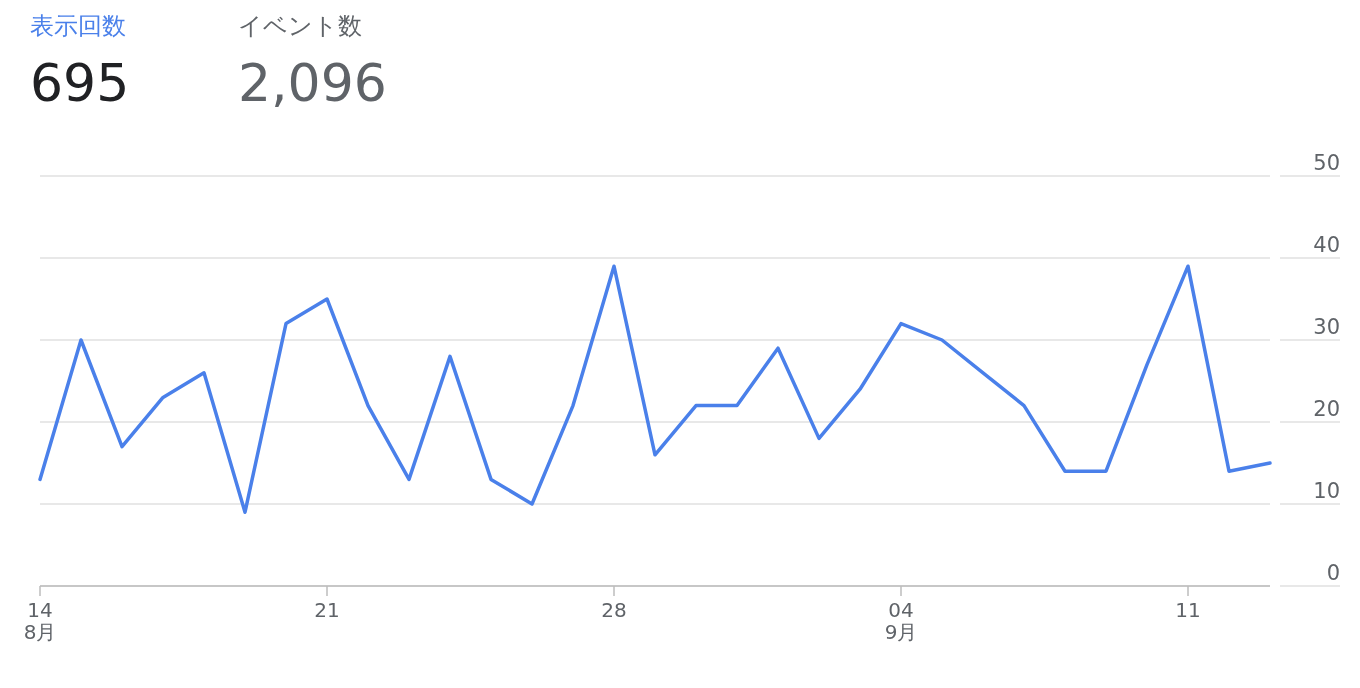 This screenshot has height=688, width=1360. Describe the element at coordinates (614, 610) in the screenshot. I see `x-tick-label: 28` at that location.